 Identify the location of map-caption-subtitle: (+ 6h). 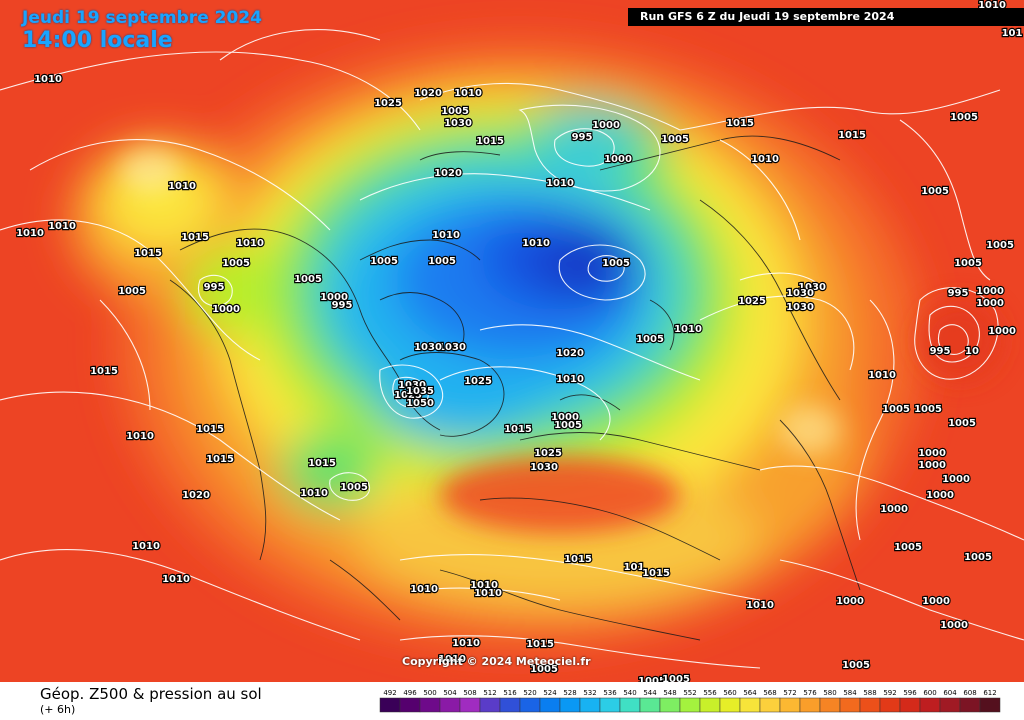
(58, 709).